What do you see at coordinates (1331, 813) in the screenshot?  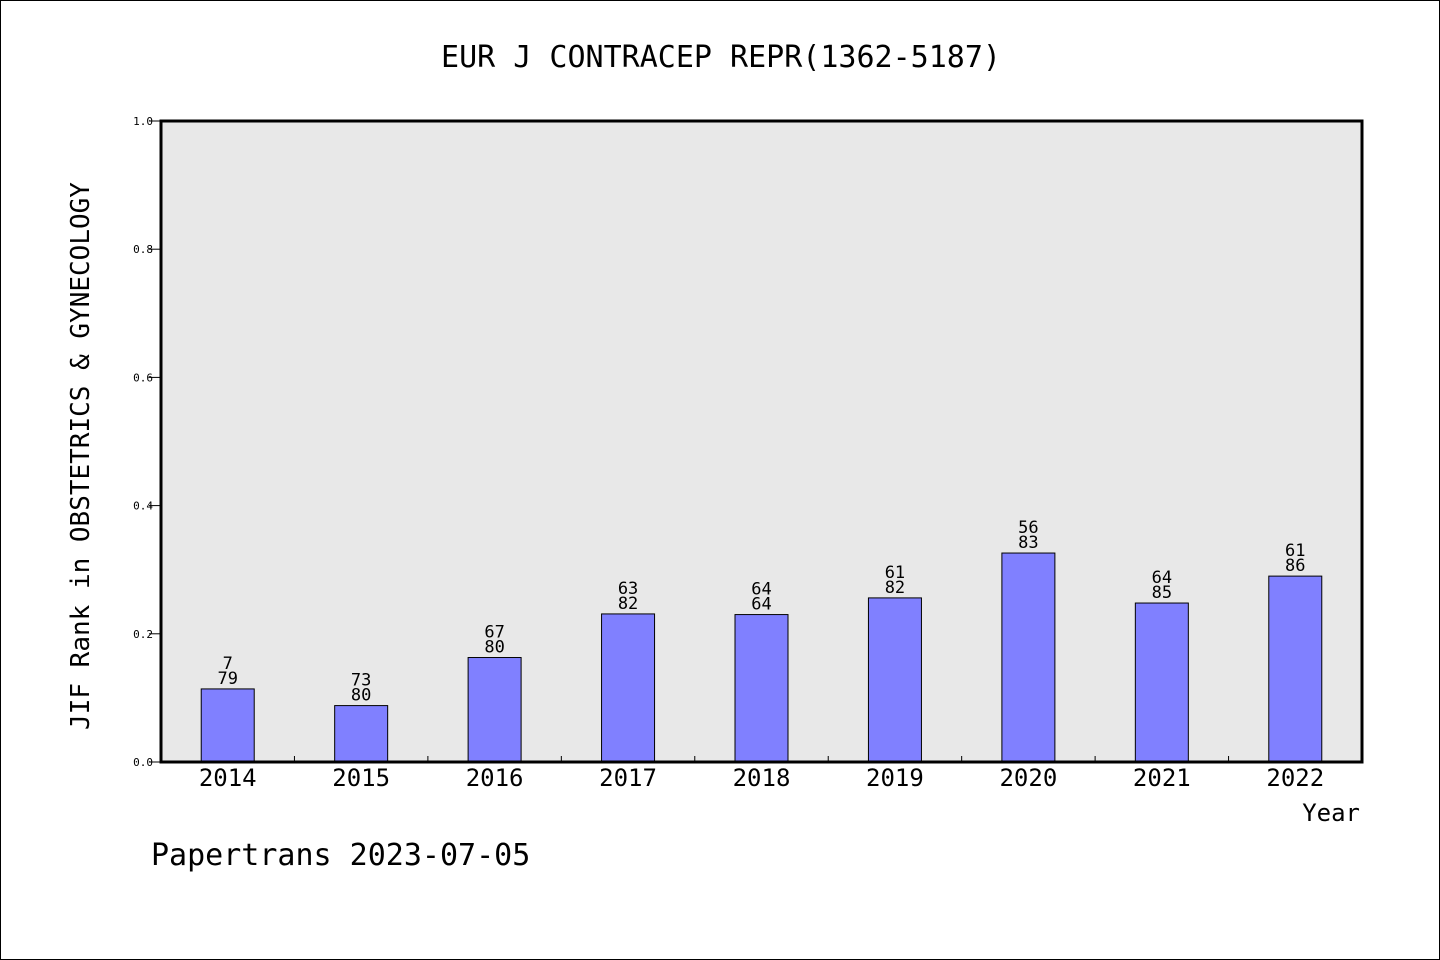 I see `x-axis-label: Year` at bounding box center [1331, 813].